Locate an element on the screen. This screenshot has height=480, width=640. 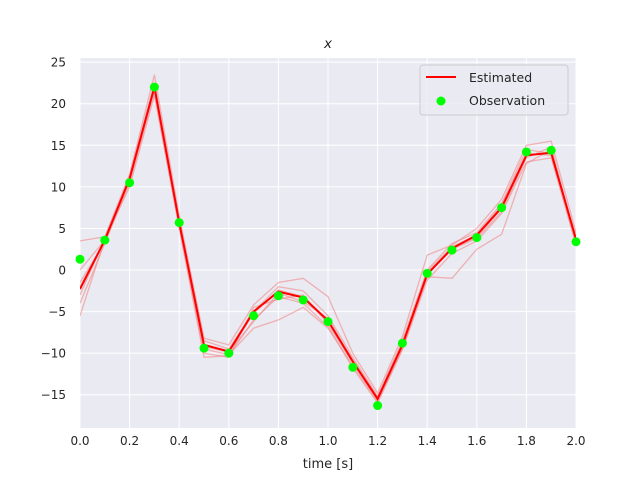
y-tick-label: 0 is located at coordinates (62, 271).